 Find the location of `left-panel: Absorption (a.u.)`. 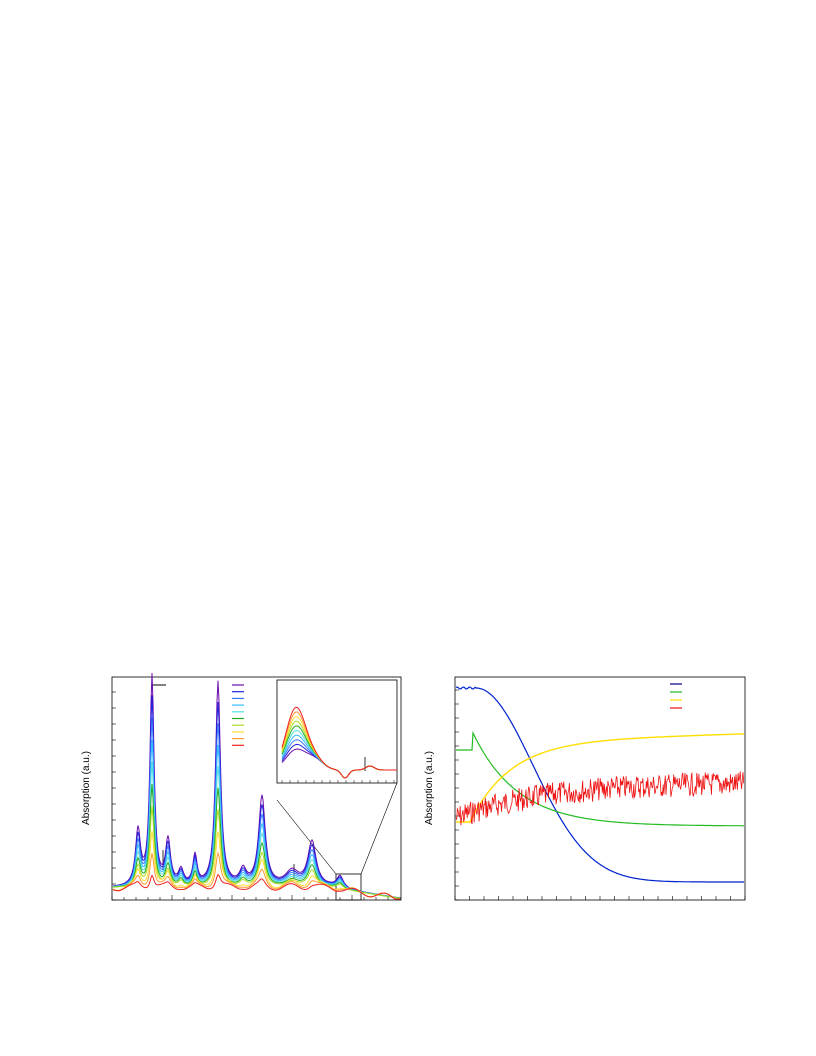

left-panel: Absorption (a.u.) is located at coordinates (241, 787).